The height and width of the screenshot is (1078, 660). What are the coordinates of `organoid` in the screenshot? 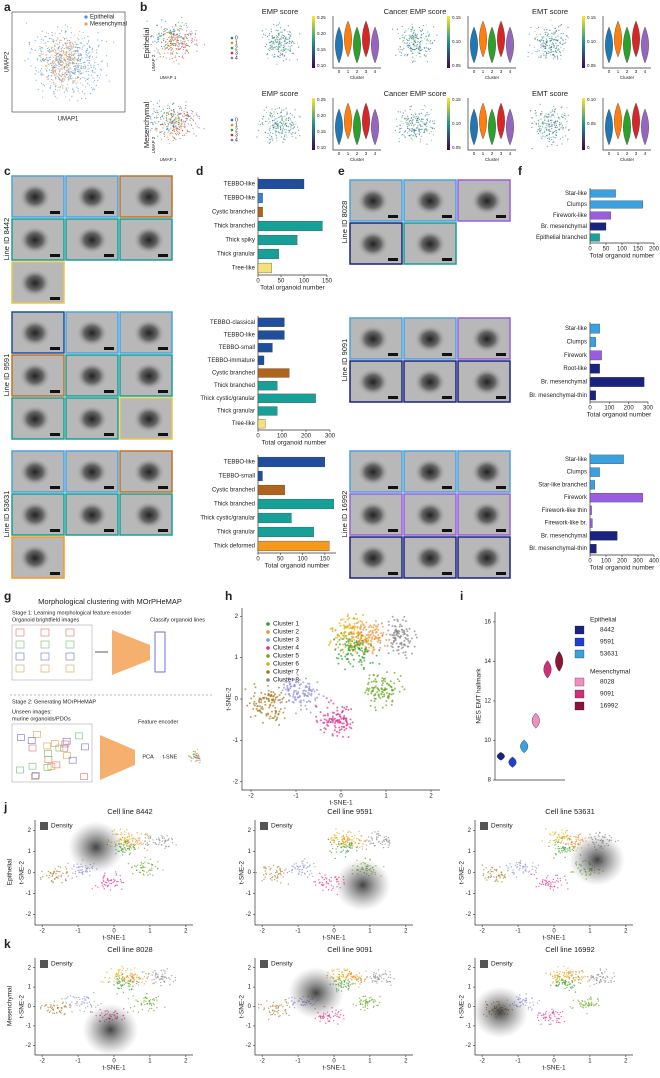 It's located at (92, 240).